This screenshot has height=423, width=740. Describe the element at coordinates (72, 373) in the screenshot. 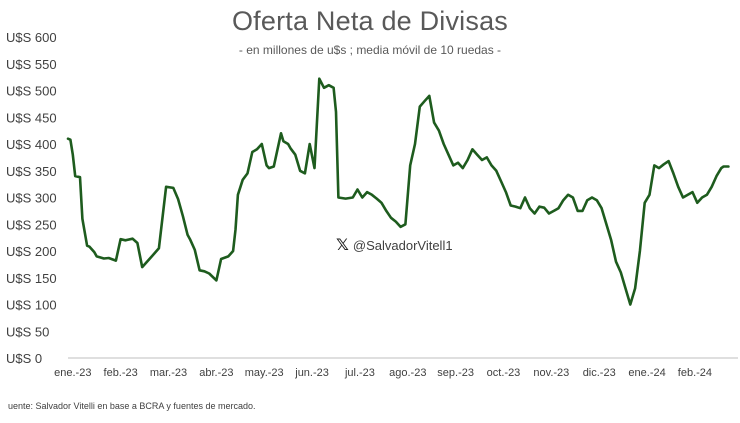

I see `x-tick-label: ene.-23` at that location.